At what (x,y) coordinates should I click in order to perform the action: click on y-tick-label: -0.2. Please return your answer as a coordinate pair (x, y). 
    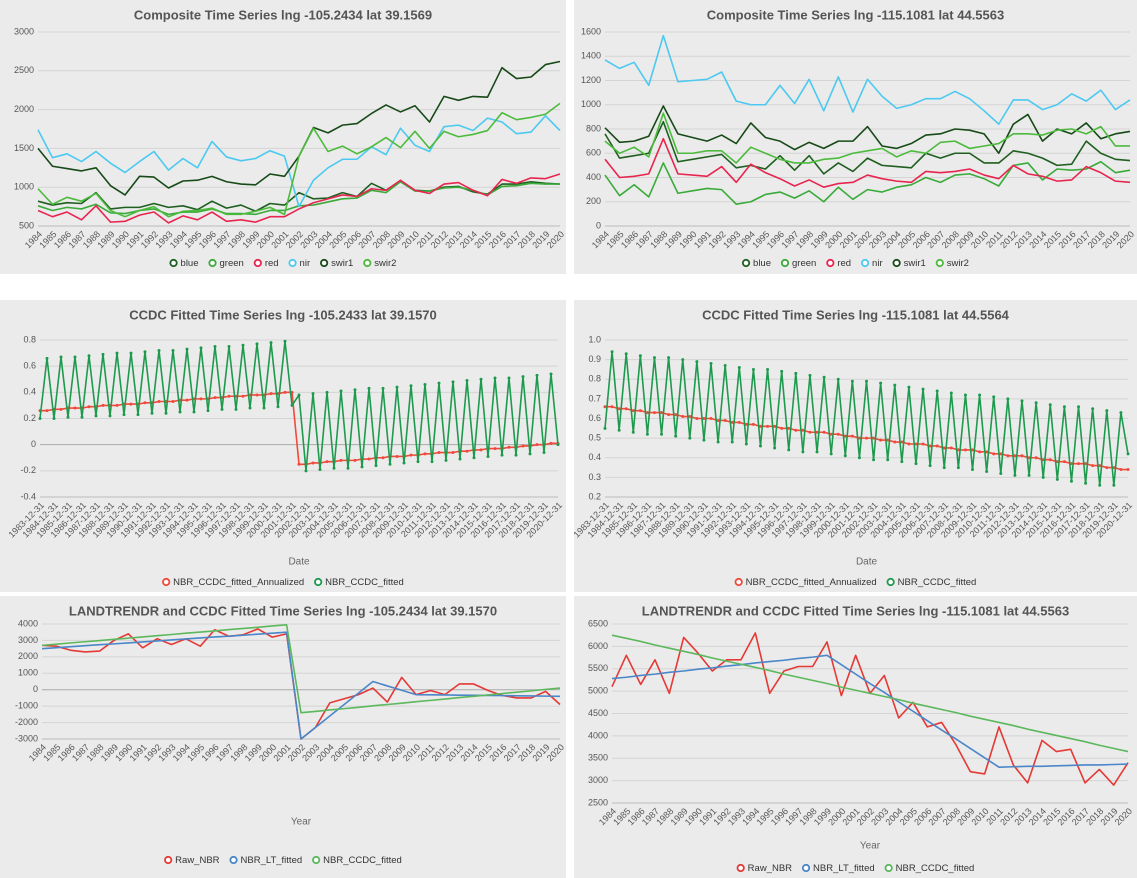
    Looking at the image, I should click on (28, 470).